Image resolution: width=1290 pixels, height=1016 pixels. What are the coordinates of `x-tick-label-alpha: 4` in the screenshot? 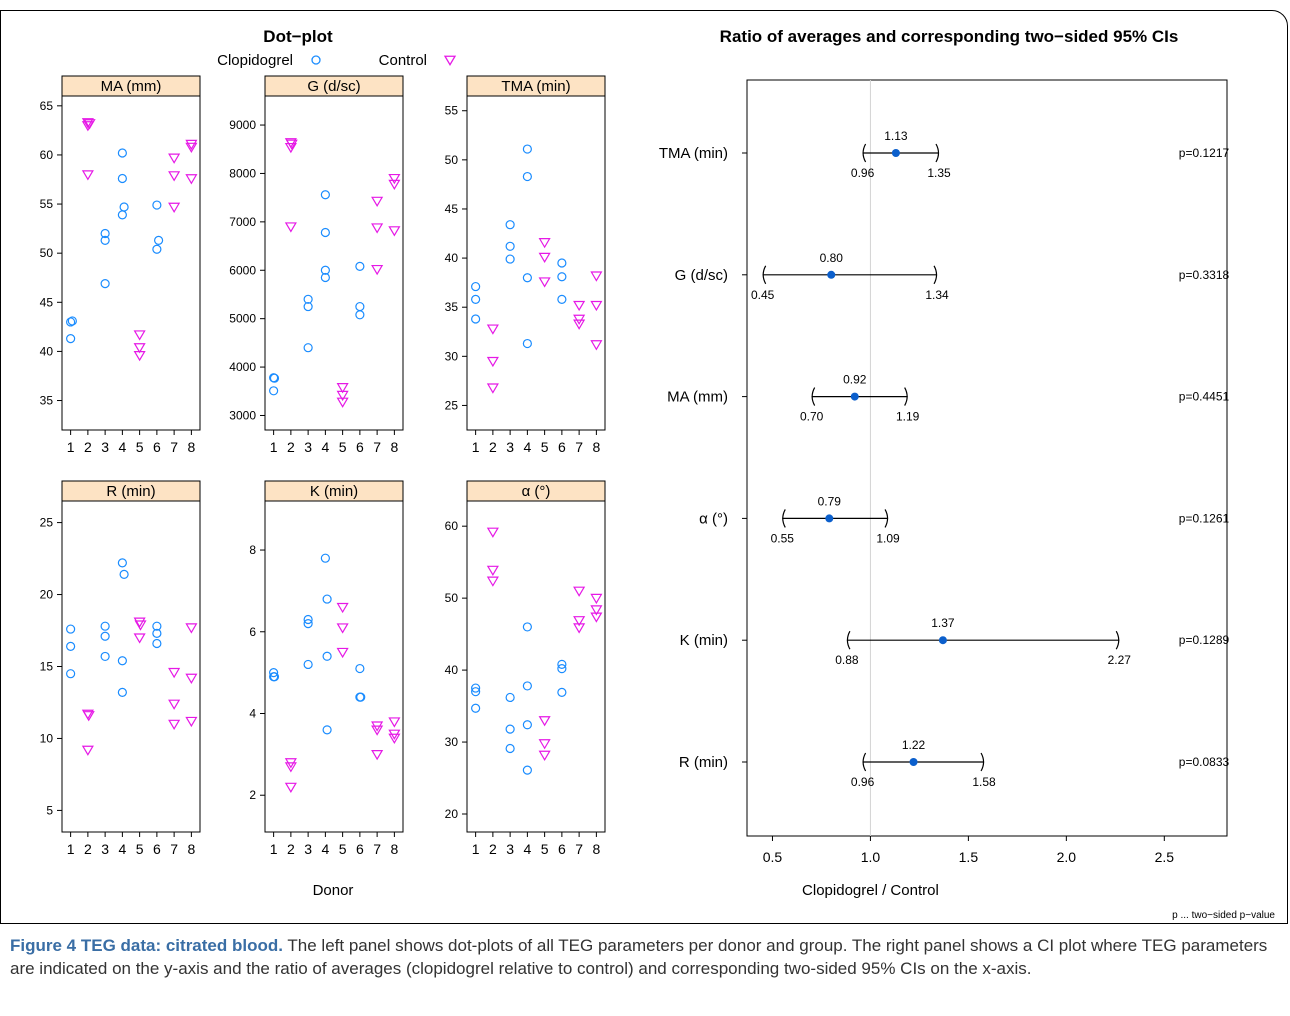 It's located at (527, 849).